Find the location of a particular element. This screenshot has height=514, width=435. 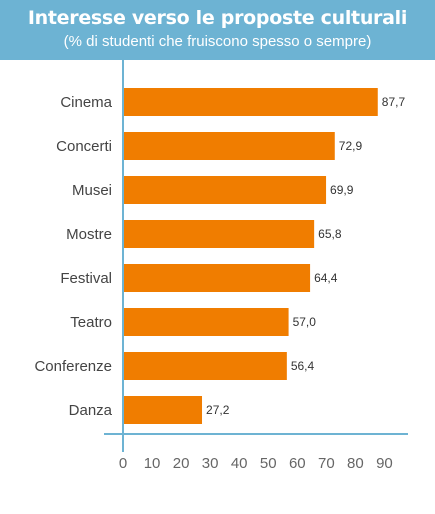

bar-musei is located at coordinates (225, 190).